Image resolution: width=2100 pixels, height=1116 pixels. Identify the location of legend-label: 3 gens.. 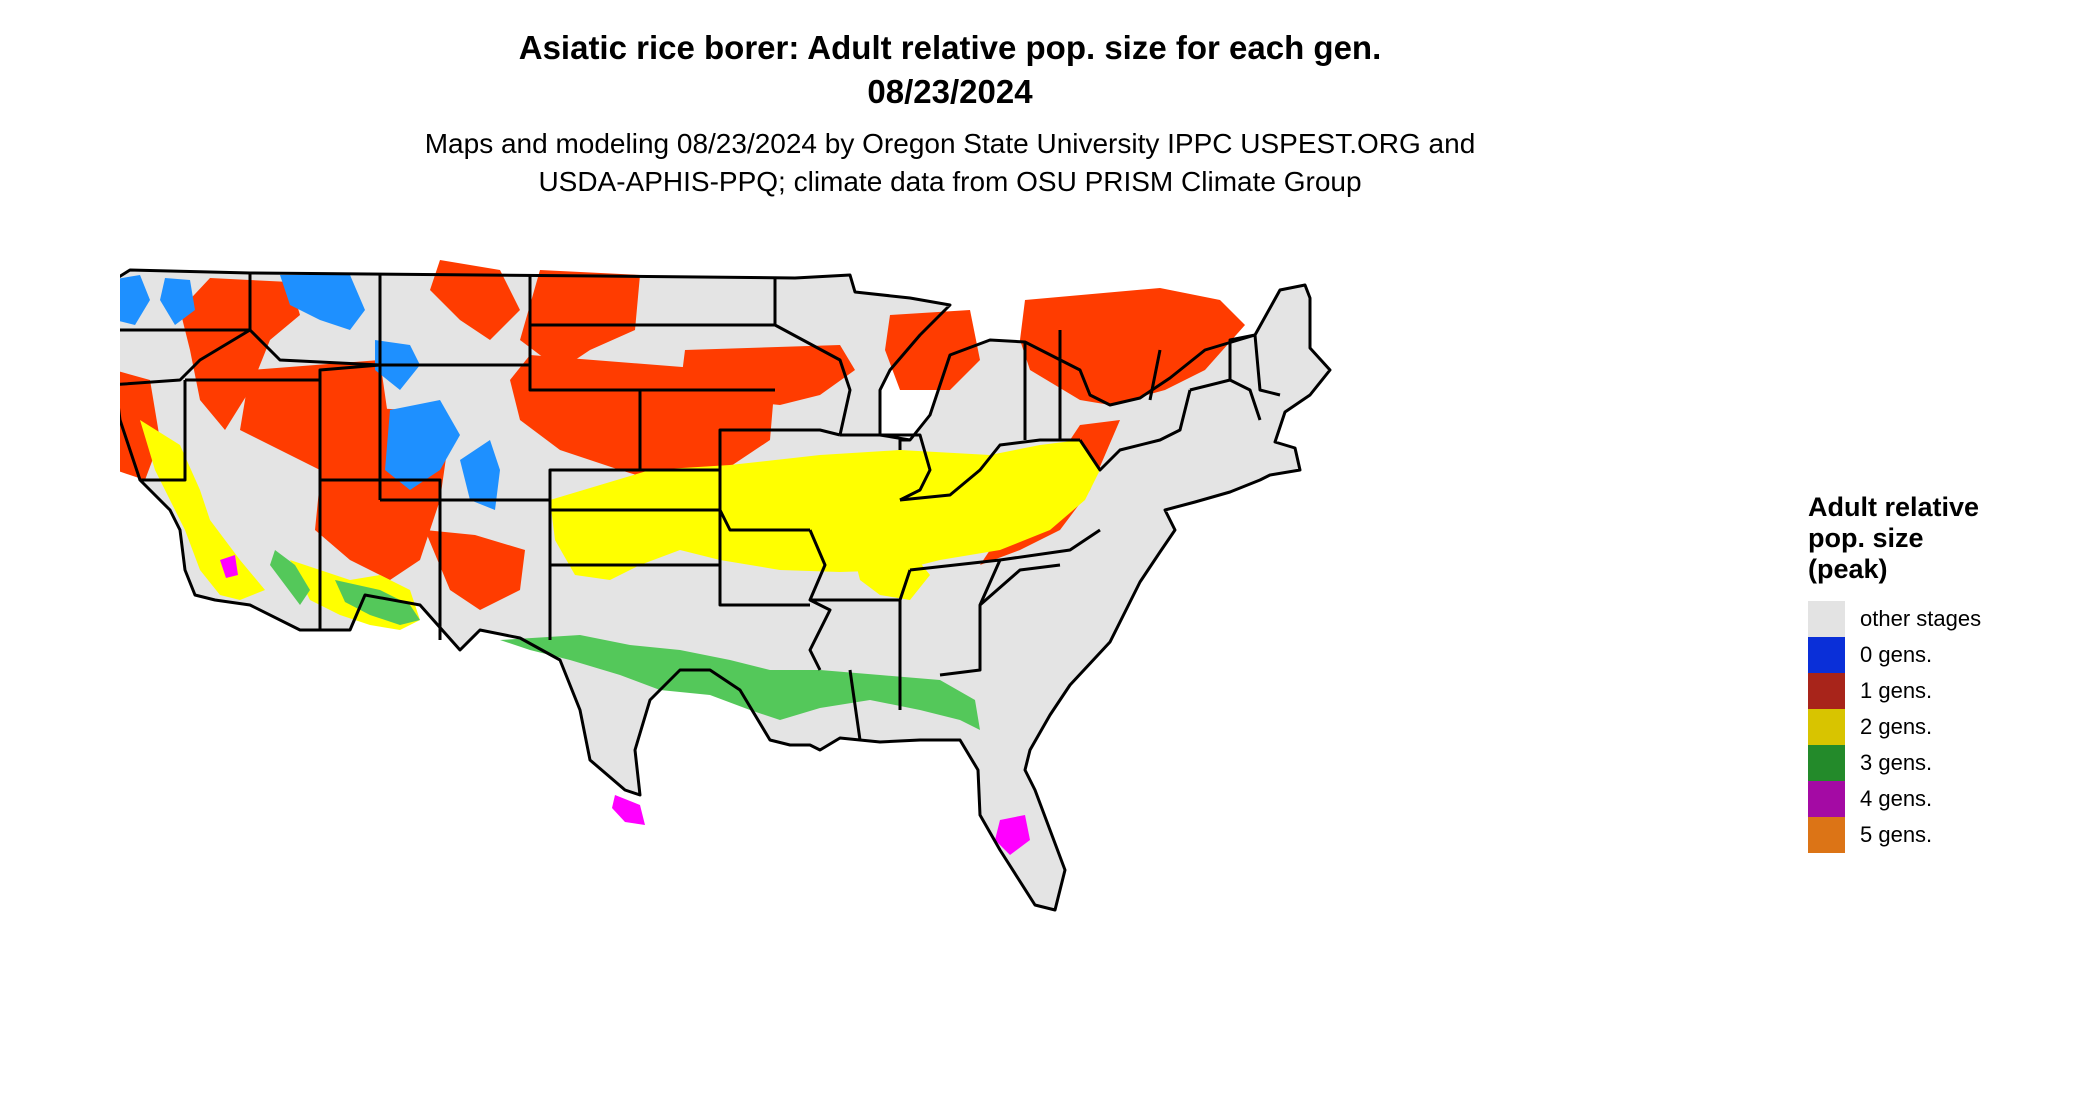
(1896, 762).